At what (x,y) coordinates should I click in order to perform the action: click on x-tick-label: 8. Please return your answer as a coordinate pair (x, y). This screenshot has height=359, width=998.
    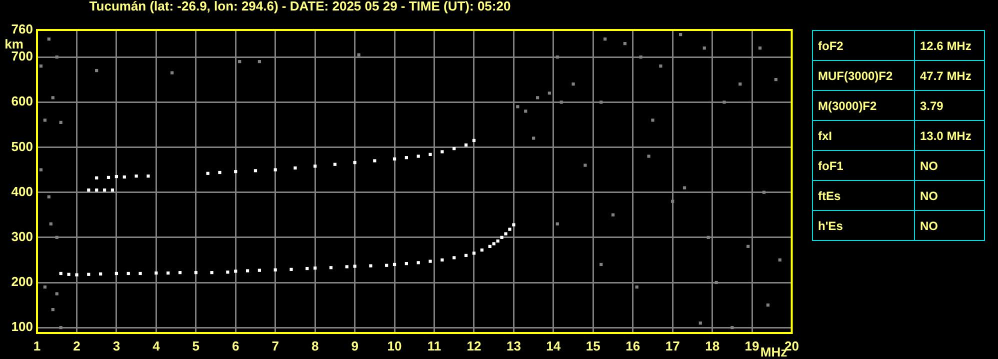
    Looking at the image, I should click on (315, 346).